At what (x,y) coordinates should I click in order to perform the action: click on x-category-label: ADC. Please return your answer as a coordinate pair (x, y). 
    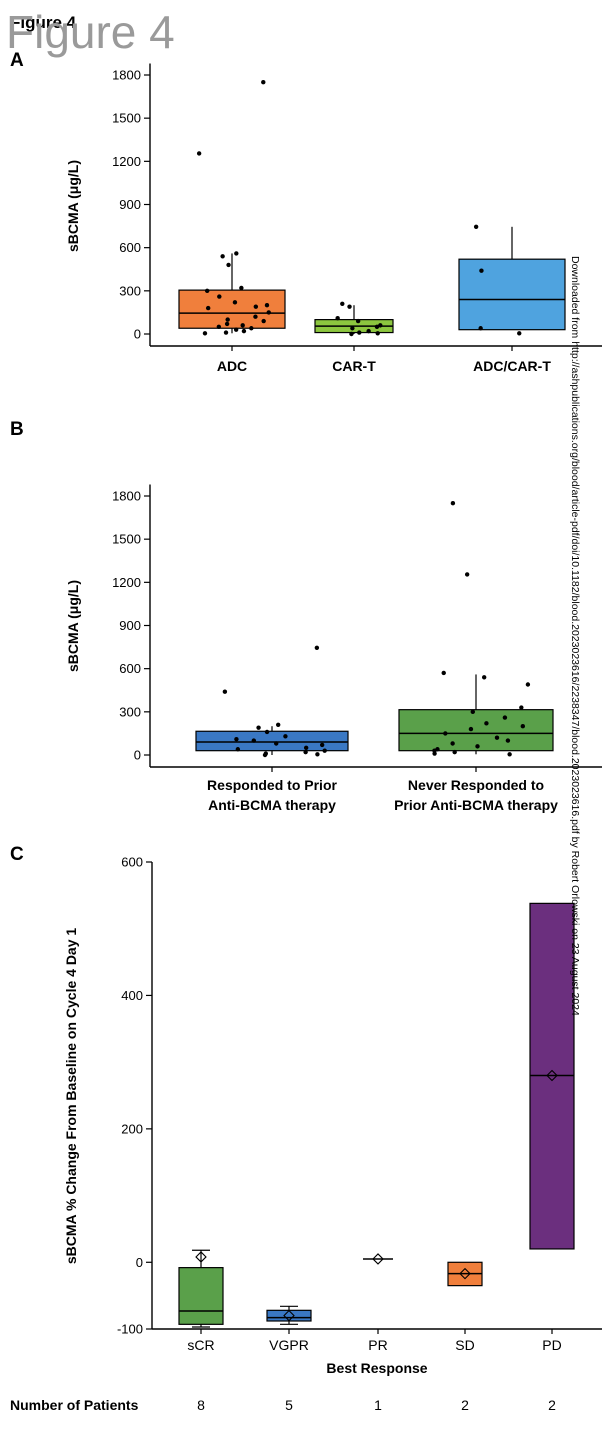
    Looking at the image, I should click on (232, 366).